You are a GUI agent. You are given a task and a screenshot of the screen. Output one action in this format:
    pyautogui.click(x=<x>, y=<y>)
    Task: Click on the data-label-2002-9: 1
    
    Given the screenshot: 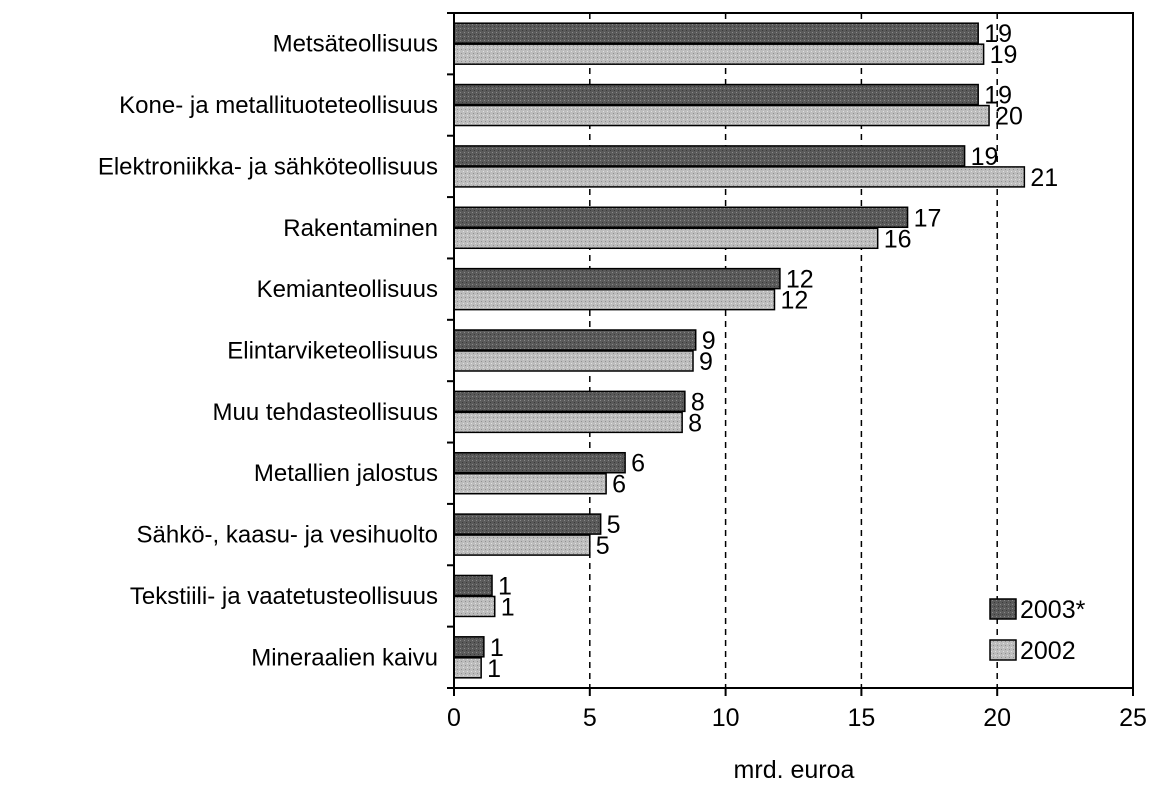 What is the action you would take?
    pyautogui.click(x=508, y=607)
    